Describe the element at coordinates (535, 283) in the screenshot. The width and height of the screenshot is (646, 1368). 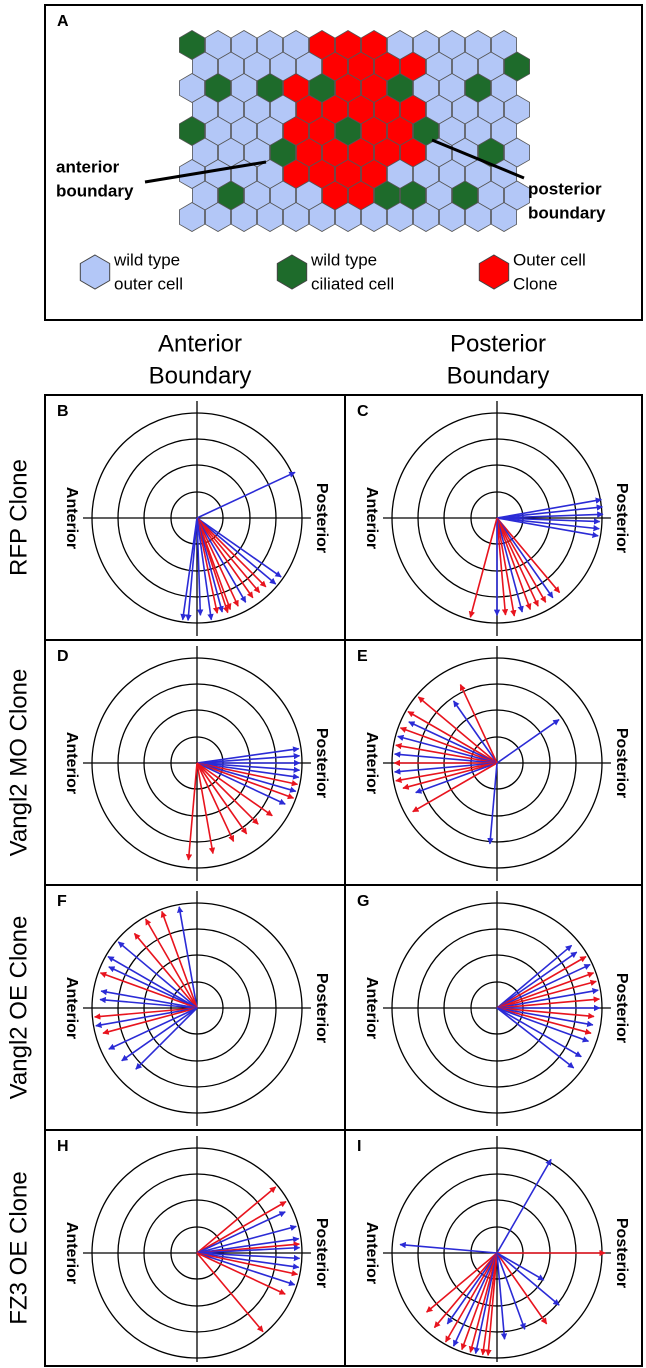
I see `legend-label: Clone` at that location.